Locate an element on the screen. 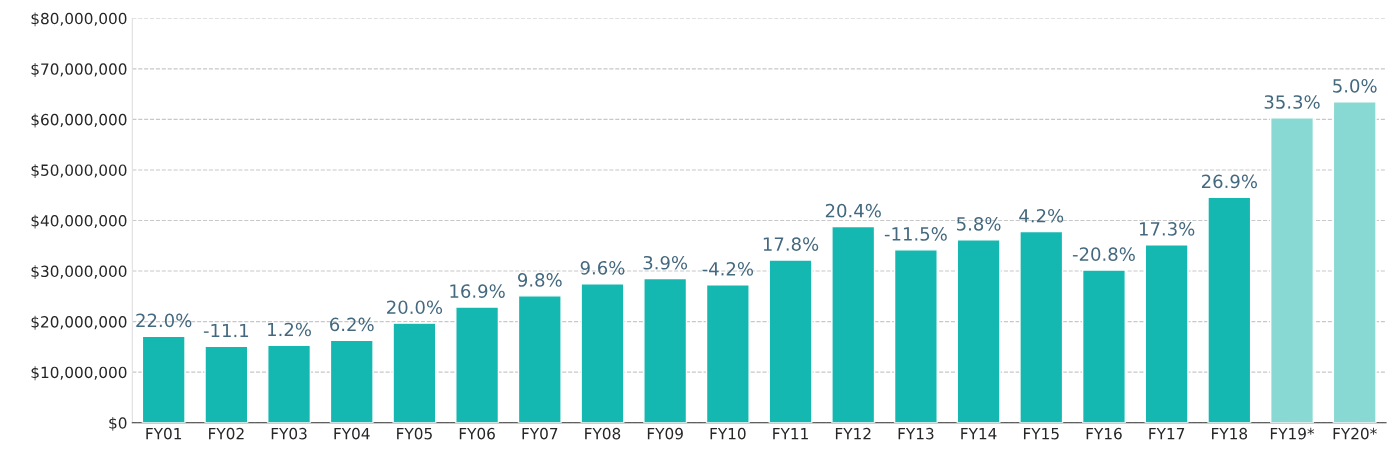 This screenshot has width=1393, height=457. x-tick-label: FY15 is located at coordinates (1041, 434).